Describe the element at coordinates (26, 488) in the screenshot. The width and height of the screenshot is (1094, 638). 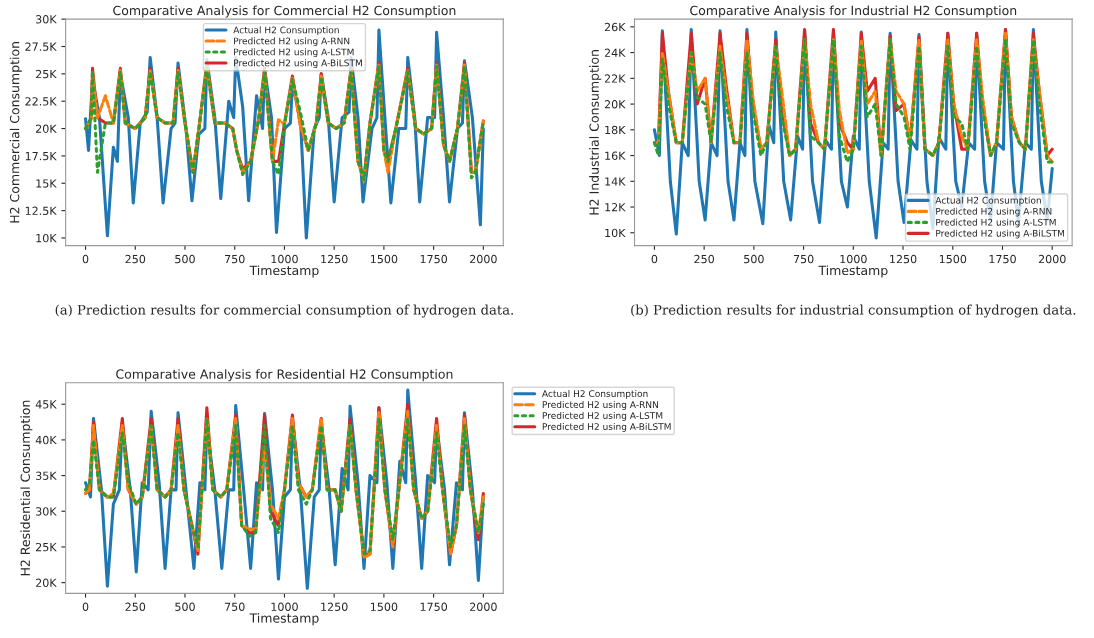
I see `y-axis-title: H2 Residential Consumption` at that location.